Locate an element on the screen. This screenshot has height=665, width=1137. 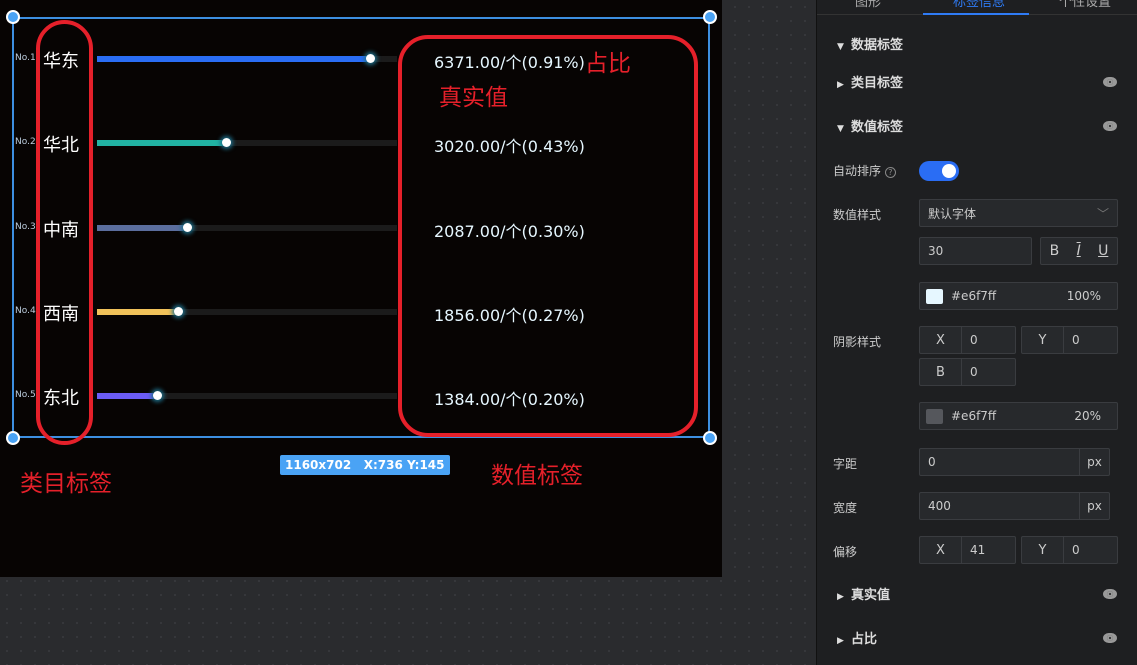
font-size-input: 30 is located at coordinates (975, 251).